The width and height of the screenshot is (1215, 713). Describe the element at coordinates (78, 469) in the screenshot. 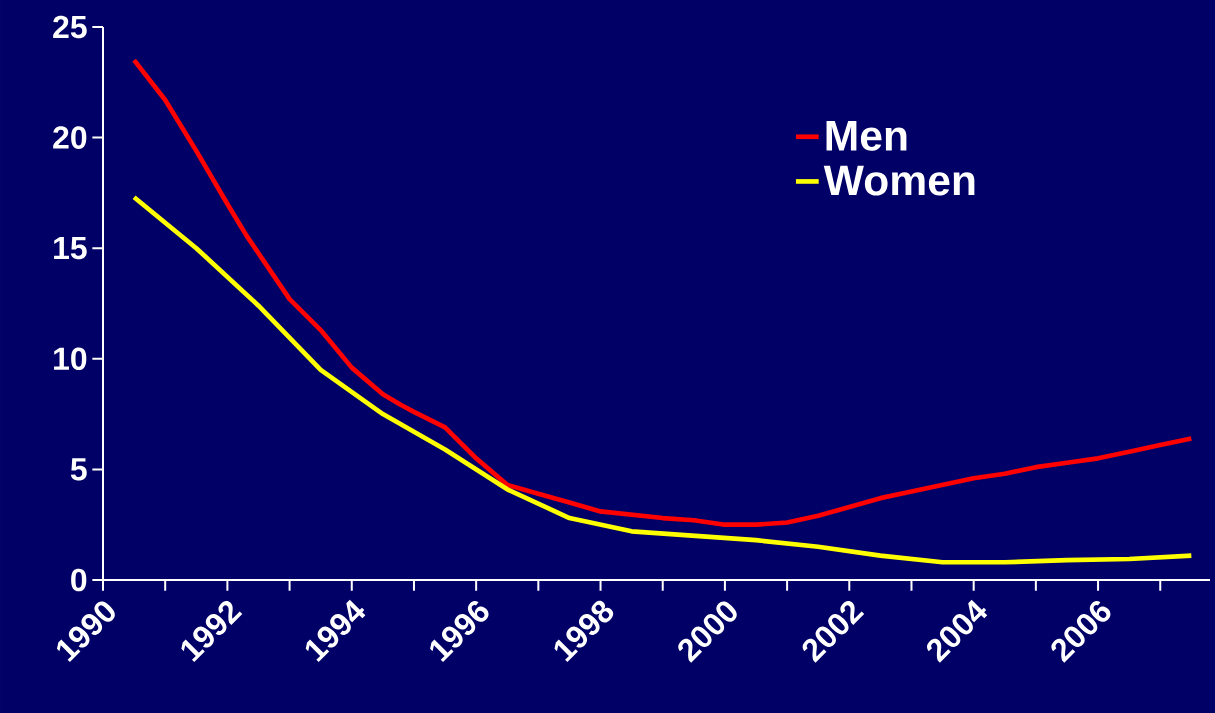

I see `y-tick-label: 5` at that location.